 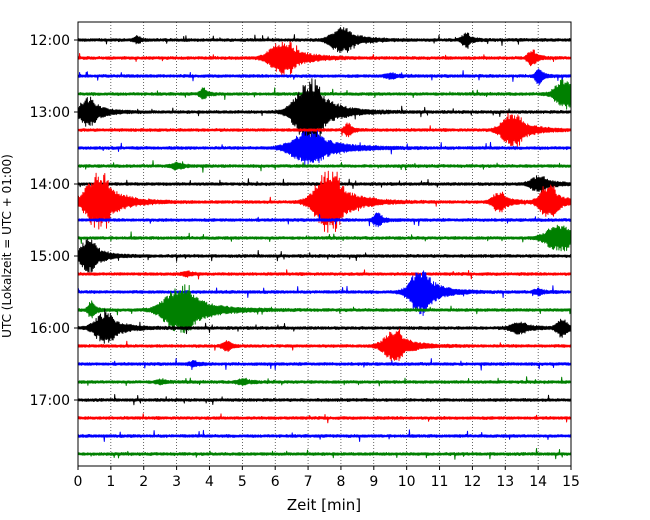 What do you see at coordinates (472, 482) in the screenshot?
I see `x-tick-label: 12` at bounding box center [472, 482].